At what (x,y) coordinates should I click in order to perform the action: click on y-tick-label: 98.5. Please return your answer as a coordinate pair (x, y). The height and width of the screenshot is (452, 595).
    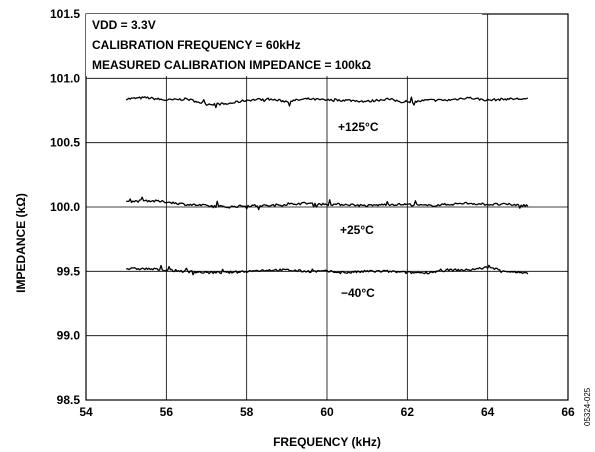
    Looking at the image, I should click on (69, 400).